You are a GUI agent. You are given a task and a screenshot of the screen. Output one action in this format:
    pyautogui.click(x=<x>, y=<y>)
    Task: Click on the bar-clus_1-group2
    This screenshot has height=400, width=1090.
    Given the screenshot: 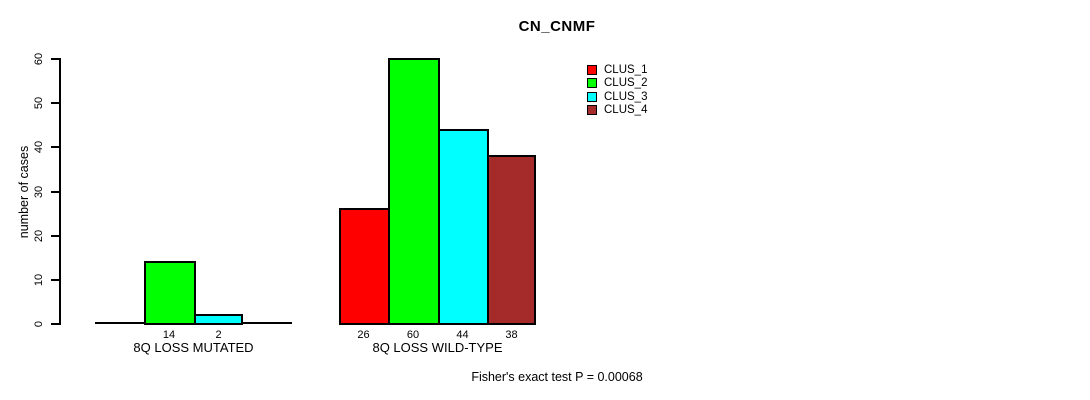 What is the action you would take?
    pyautogui.click(x=364, y=266)
    